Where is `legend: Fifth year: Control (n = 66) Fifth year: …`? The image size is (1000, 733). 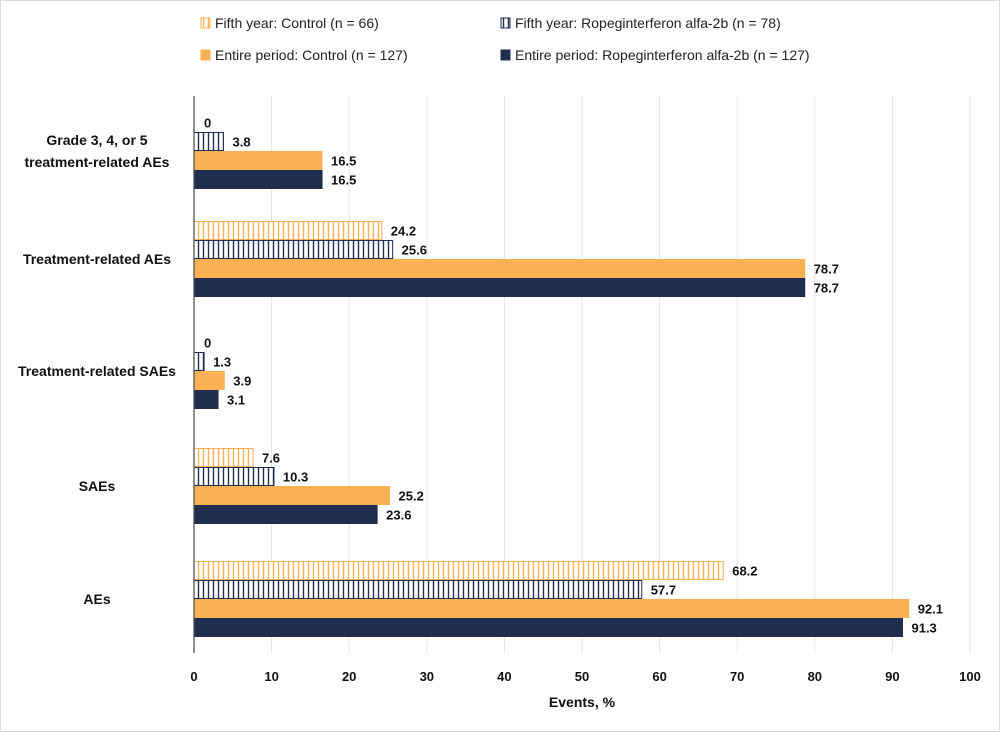
legend: Fifth year: Control (n = 66) Fifth year: … is located at coordinates (505, 39).